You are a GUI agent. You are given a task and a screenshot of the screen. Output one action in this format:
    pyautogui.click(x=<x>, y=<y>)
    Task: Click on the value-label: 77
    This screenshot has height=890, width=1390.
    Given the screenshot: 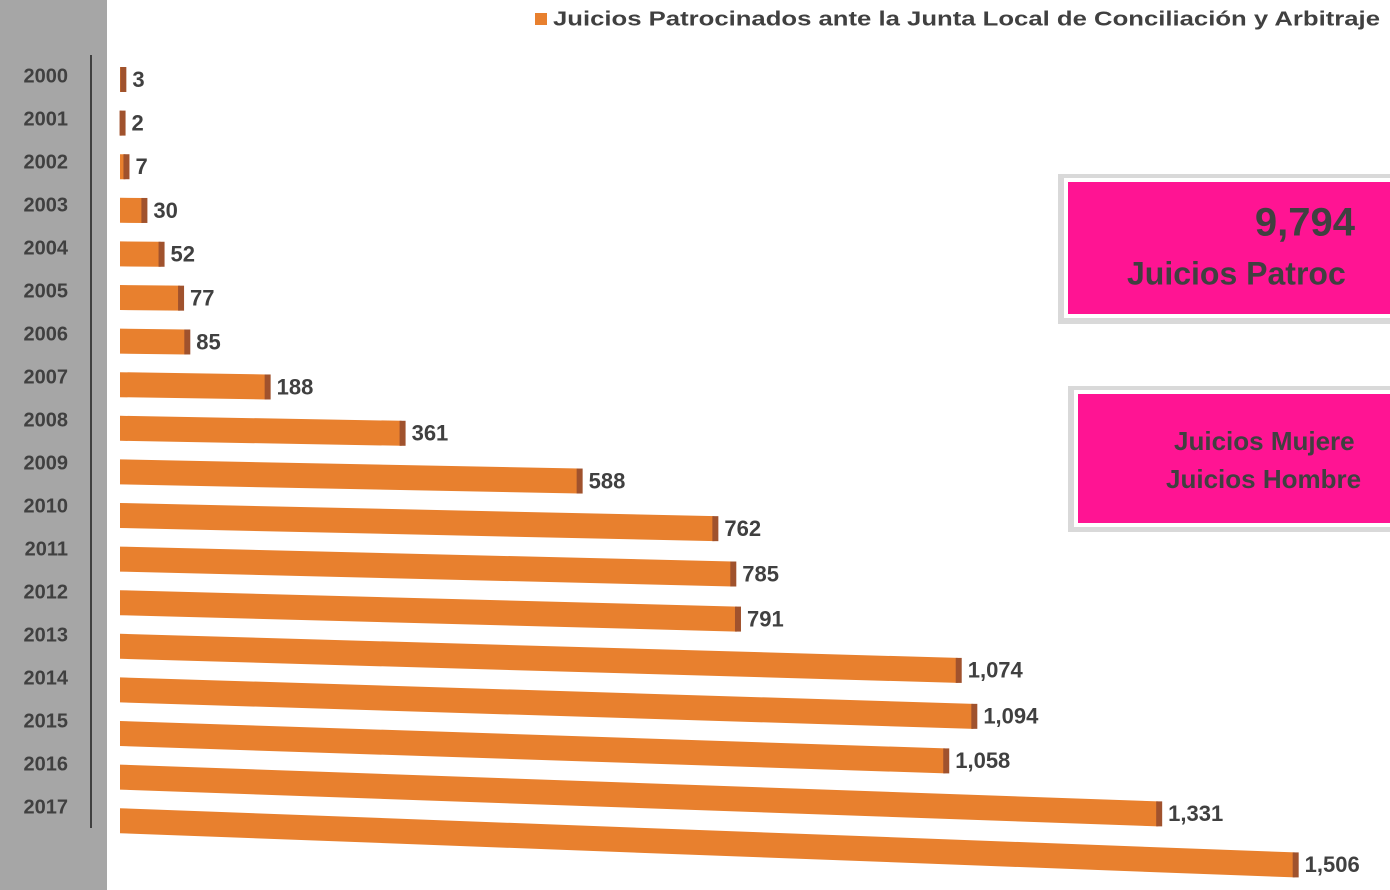 What is the action you would take?
    pyautogui.click(x=202, y=297)
    